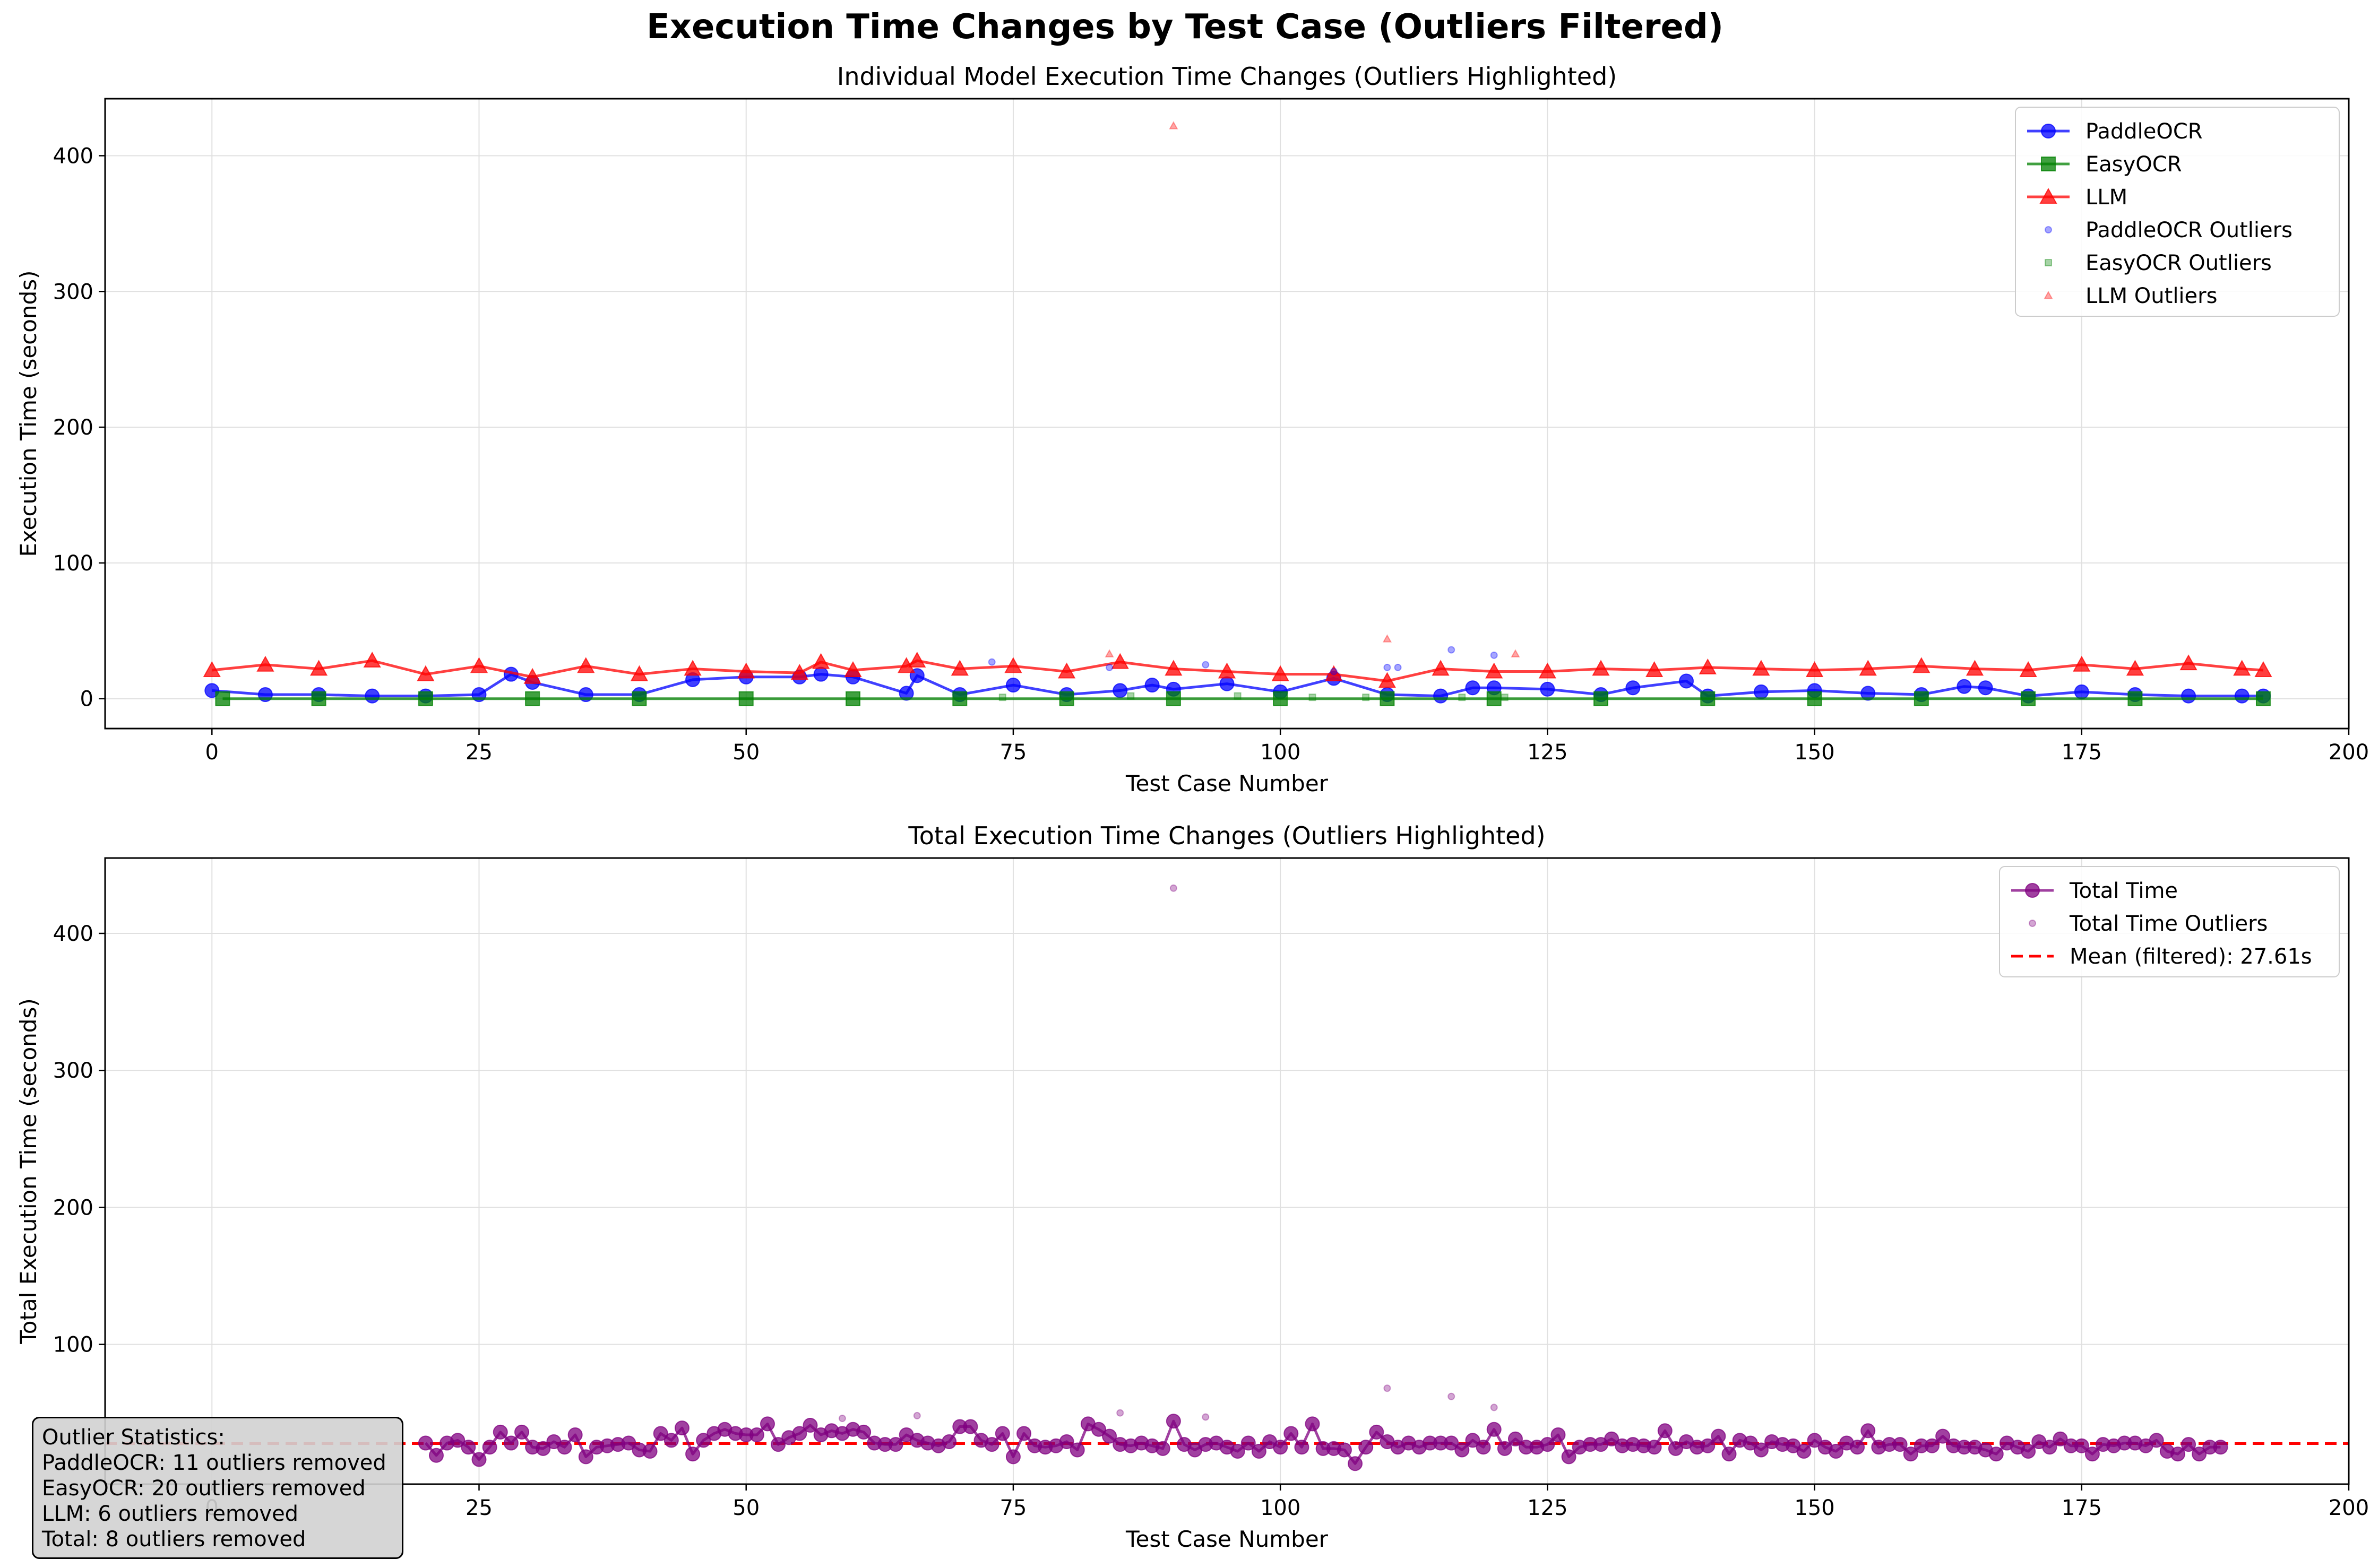  What do you see at coordinates (746, 1508) in the screenshot?
I see `x-tick-label: 50` at bounding box center [746, 1508].